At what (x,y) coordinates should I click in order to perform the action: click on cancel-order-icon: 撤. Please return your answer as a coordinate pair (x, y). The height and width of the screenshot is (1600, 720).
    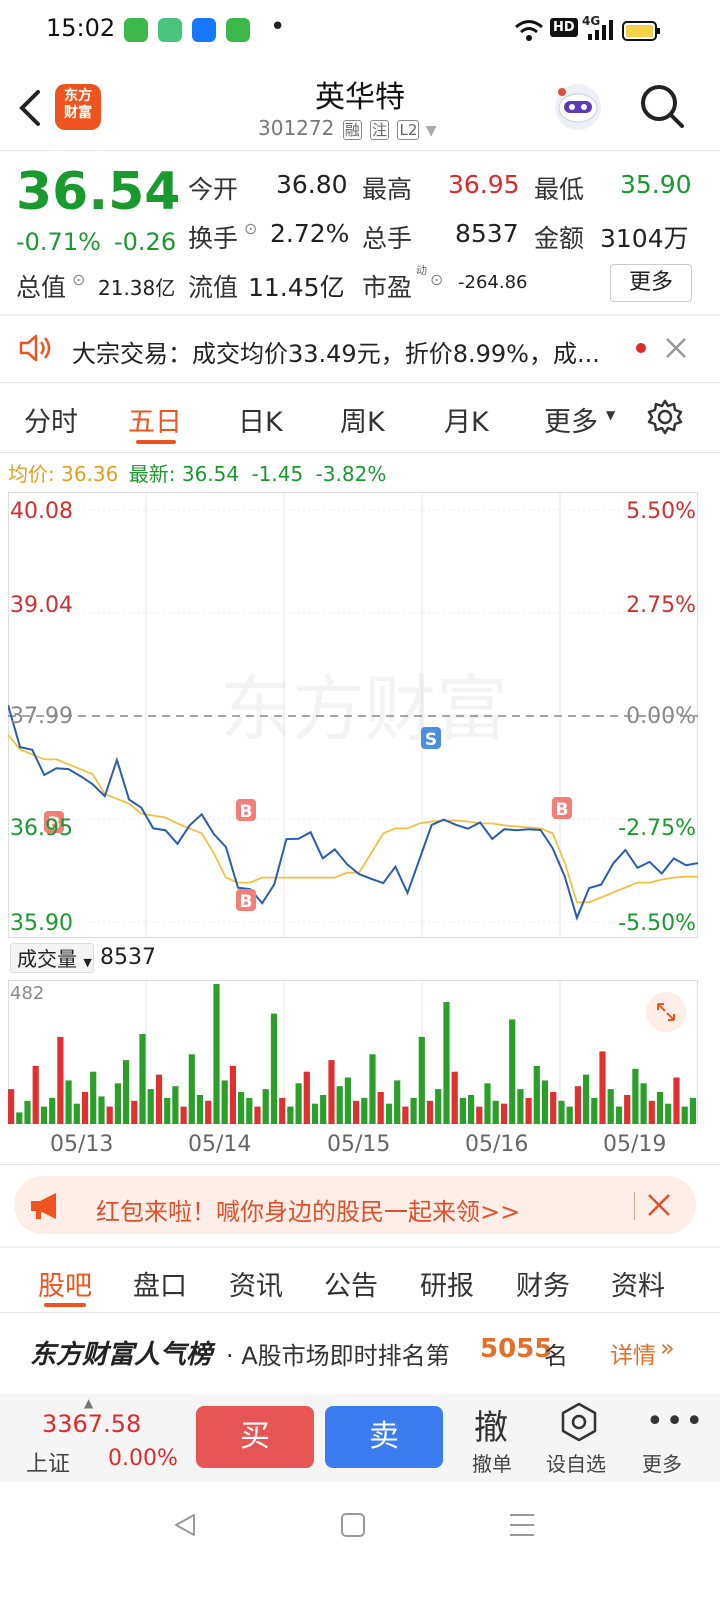
    Looking at the image, I should click on (491, 1428).